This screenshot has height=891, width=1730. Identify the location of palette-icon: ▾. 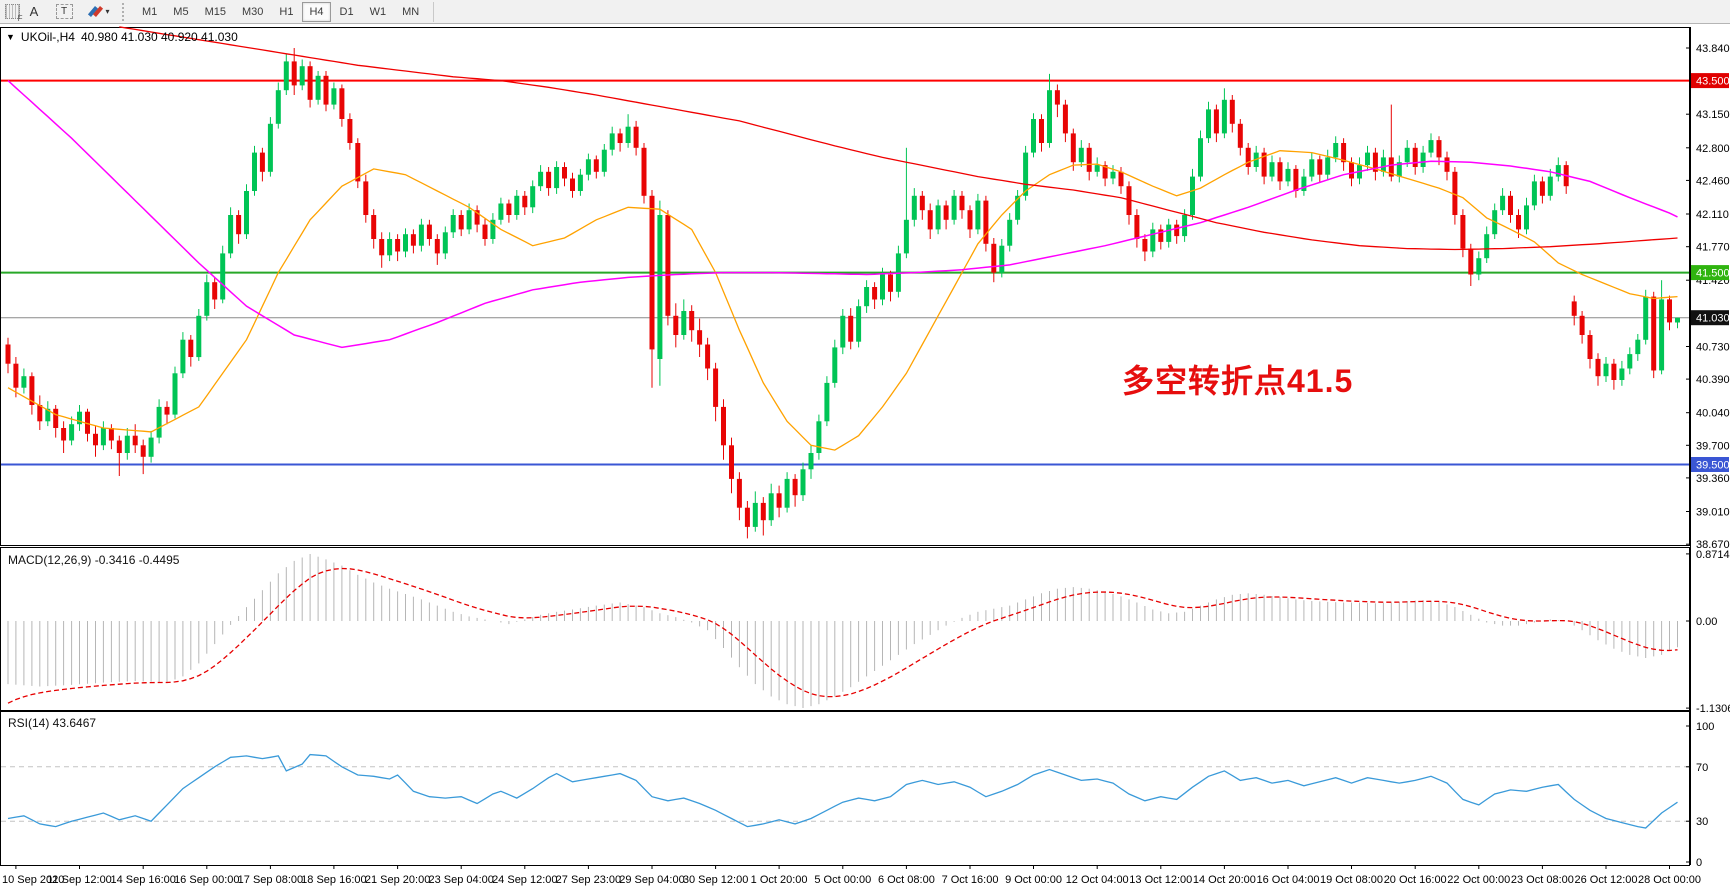
(99, 12).